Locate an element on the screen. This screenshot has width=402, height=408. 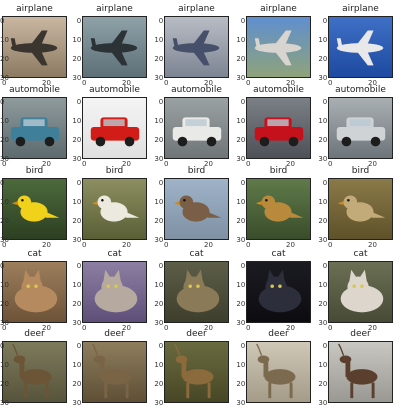
image-thumbnail-black-cat is located at coordinates (278, 292).